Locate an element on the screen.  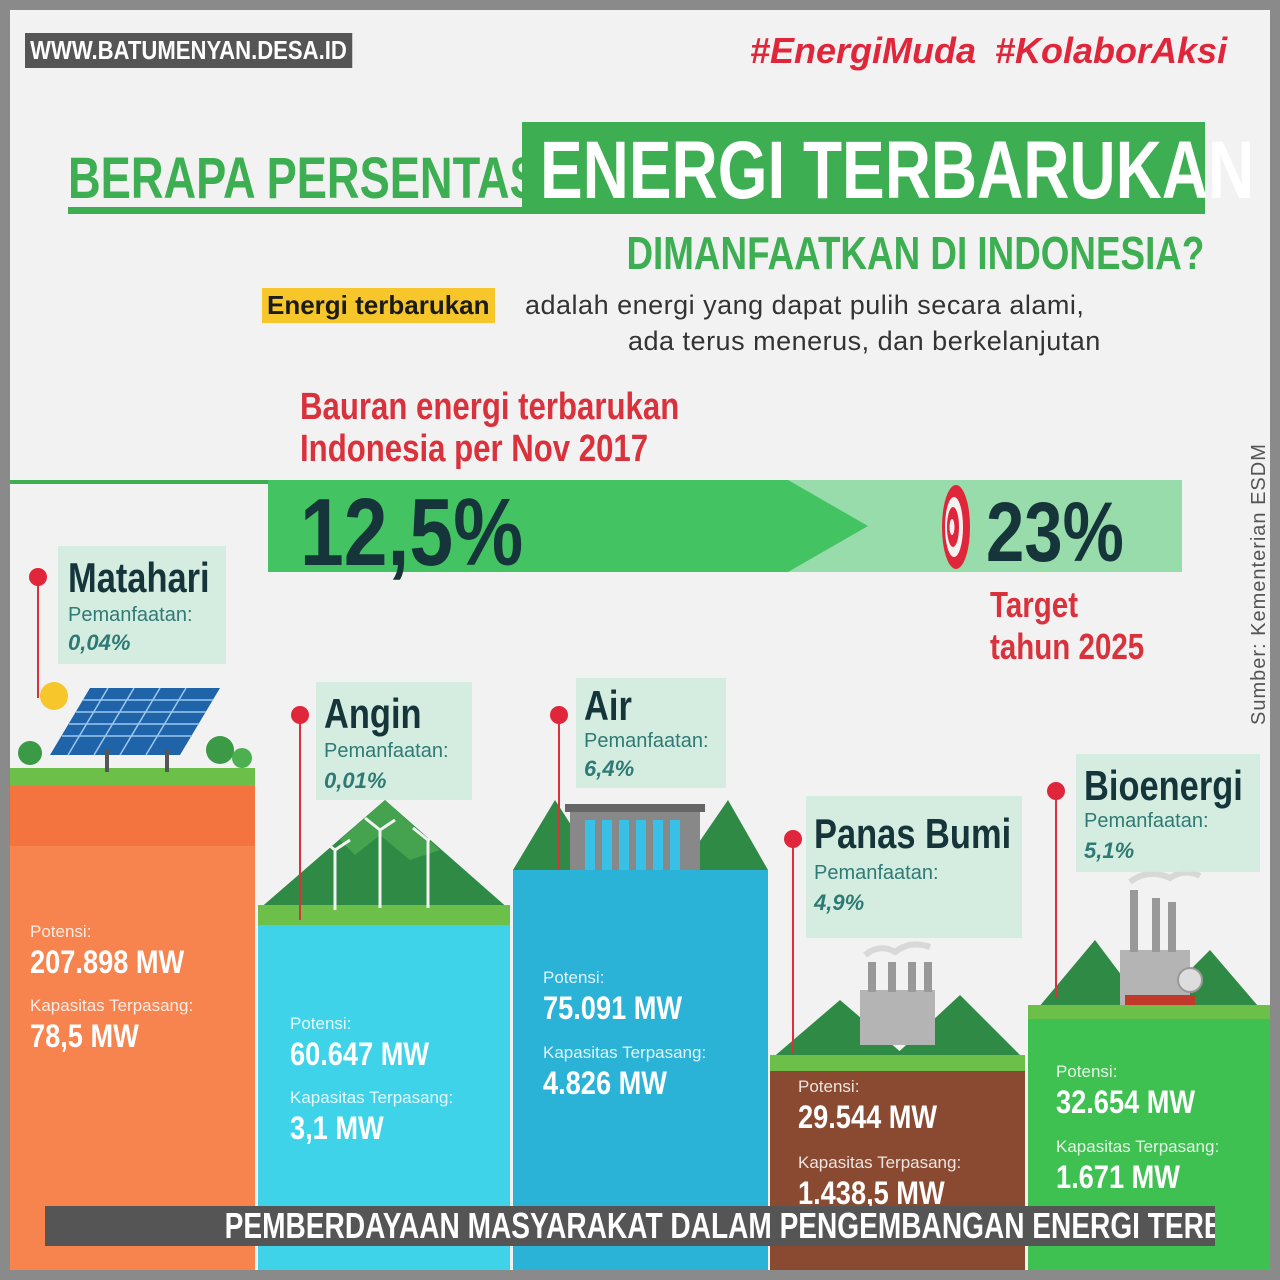
mix-label-line2: Indonesia per Nov 2017 is located at coordinates (474, 449).